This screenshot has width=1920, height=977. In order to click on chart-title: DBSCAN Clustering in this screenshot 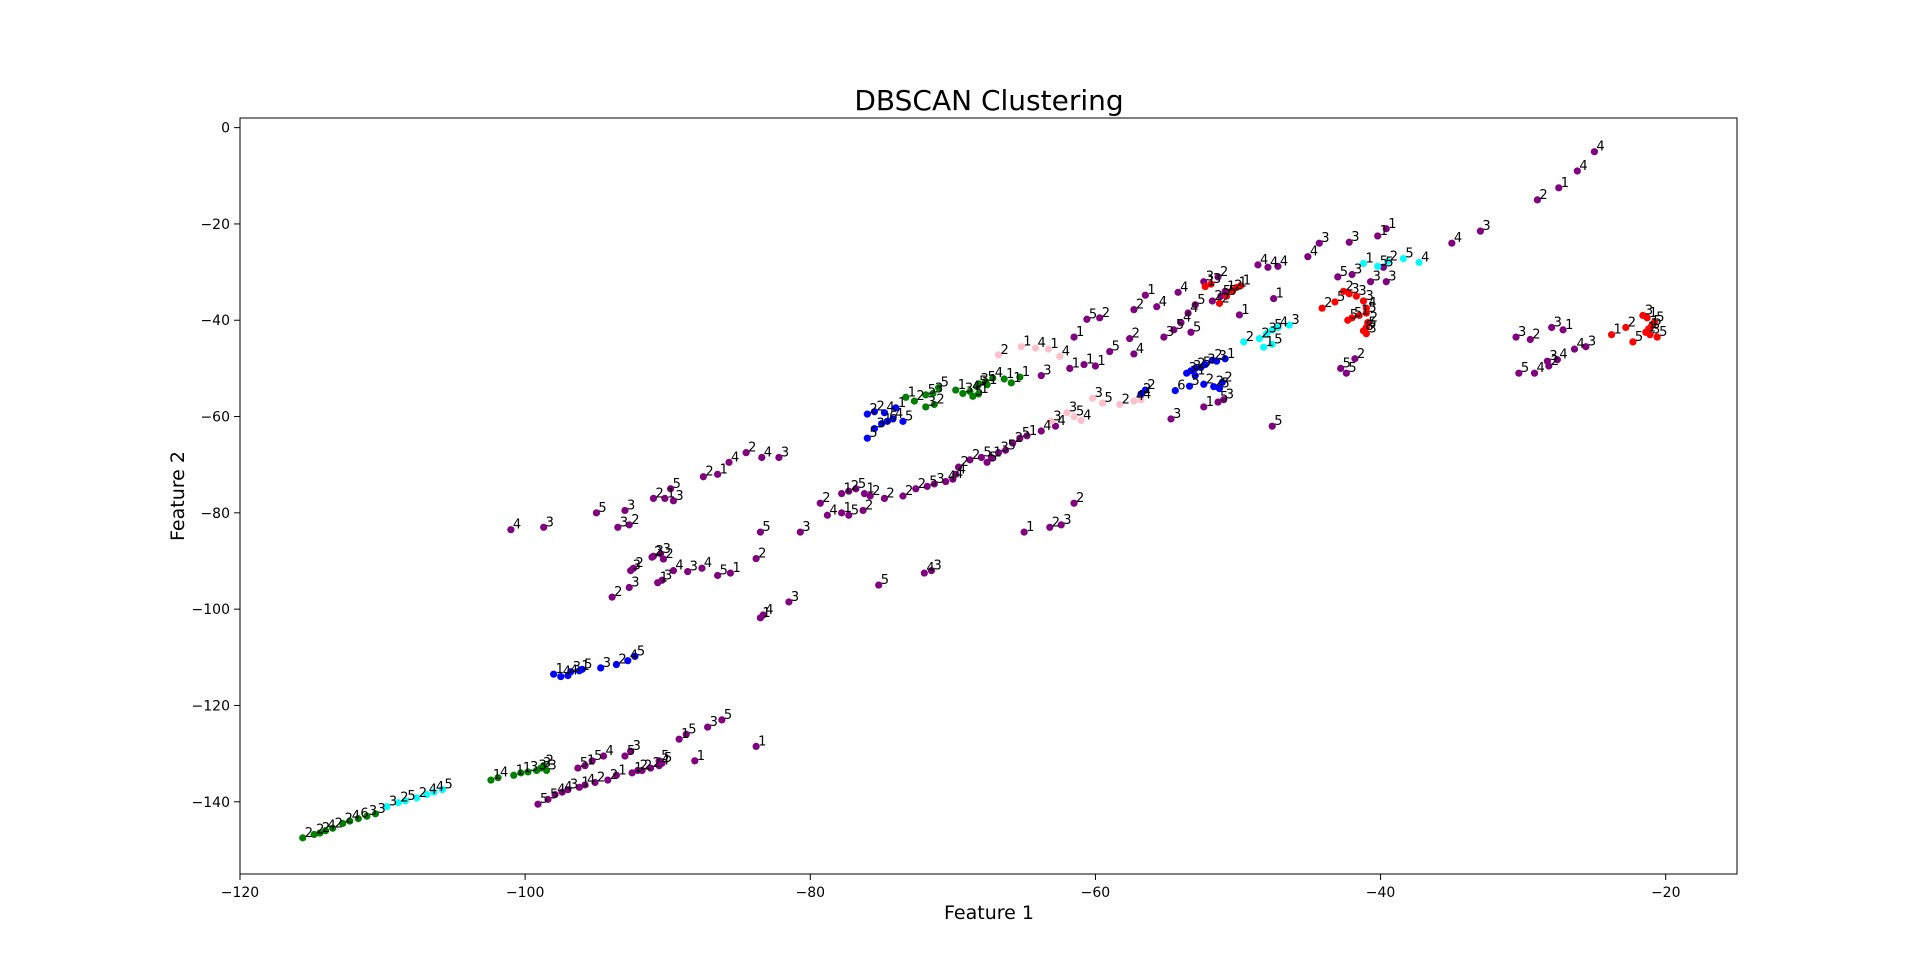, I will do `click(988, 100)`.